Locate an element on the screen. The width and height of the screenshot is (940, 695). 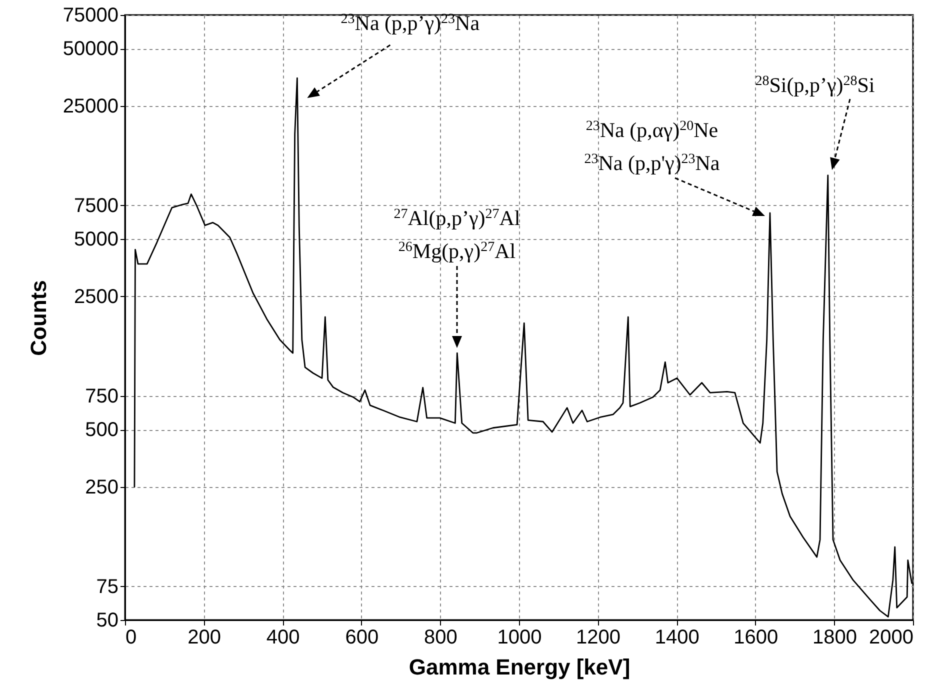
y-tick-label: 2500 is located at coordinates (96, 297).